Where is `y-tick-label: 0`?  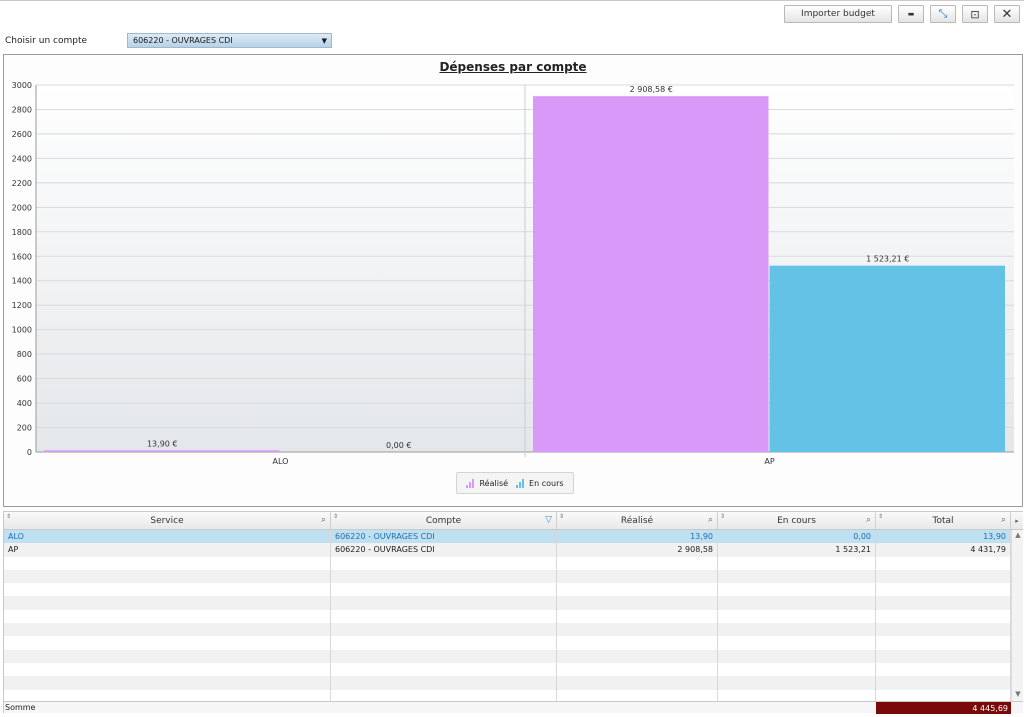 y-tick-label: 0 is located at coordinates (29, 452).